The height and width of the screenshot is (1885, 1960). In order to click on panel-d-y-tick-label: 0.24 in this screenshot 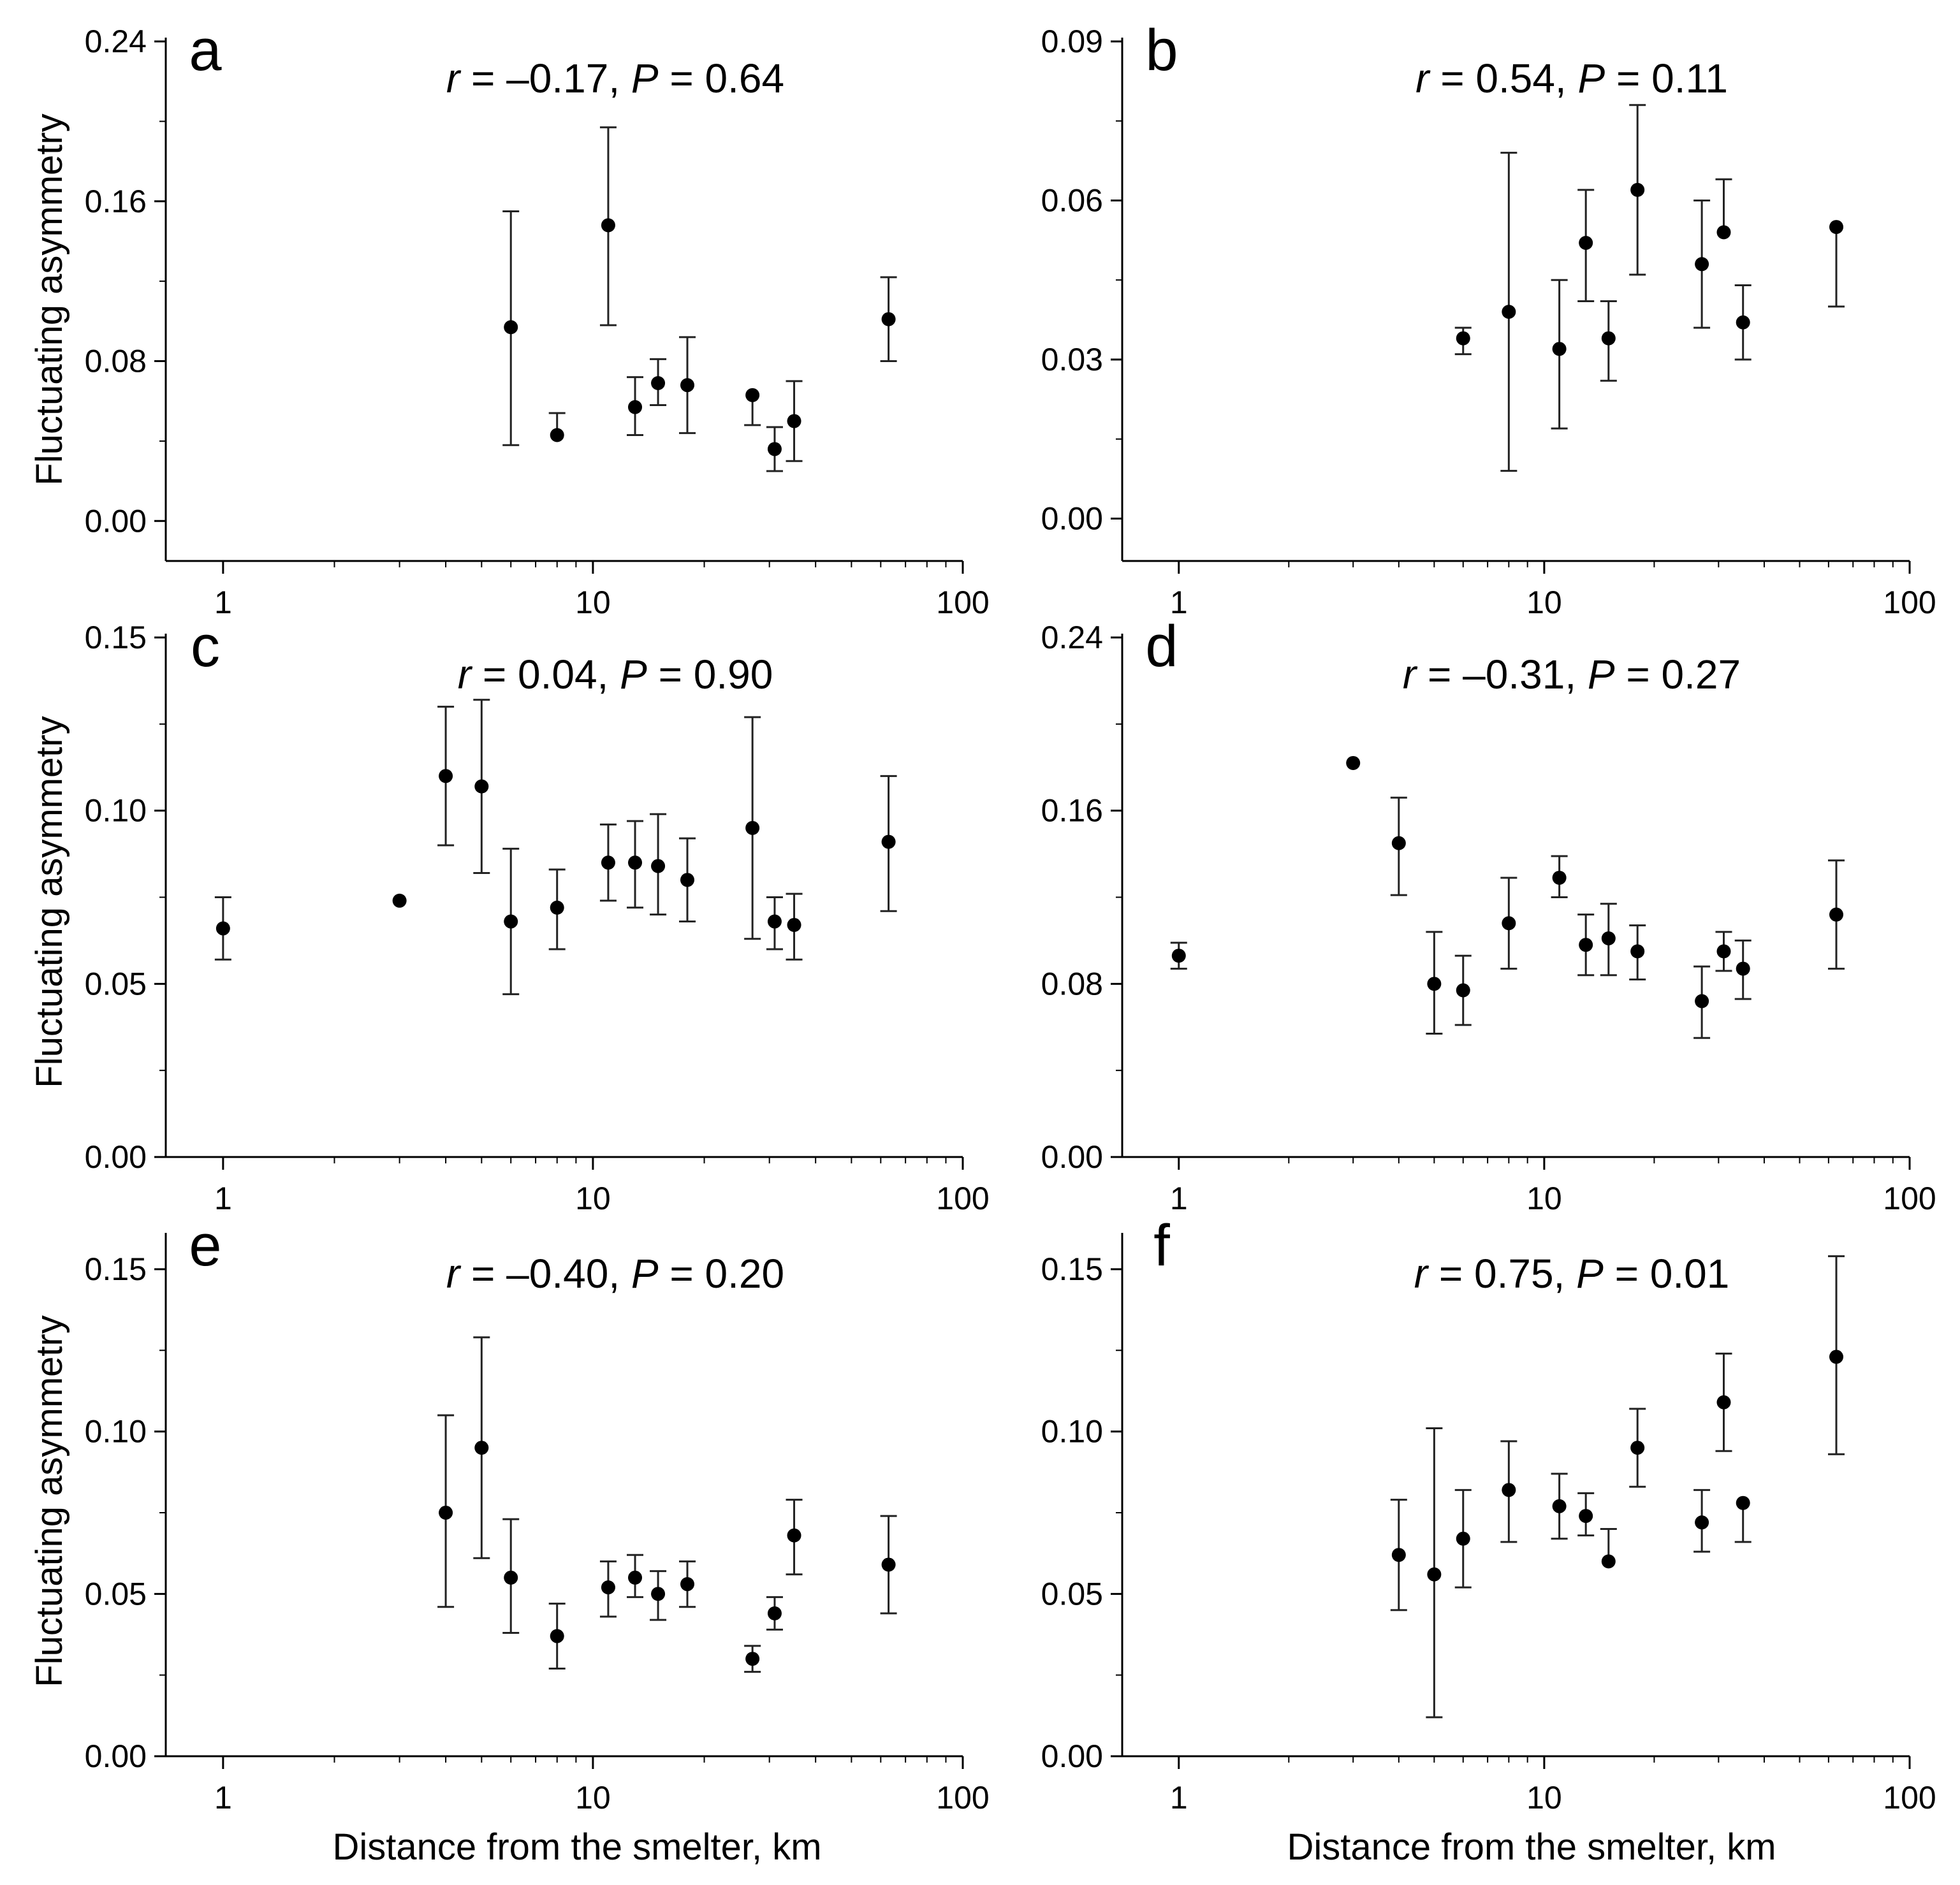, I will do `click(1072, 638)`.